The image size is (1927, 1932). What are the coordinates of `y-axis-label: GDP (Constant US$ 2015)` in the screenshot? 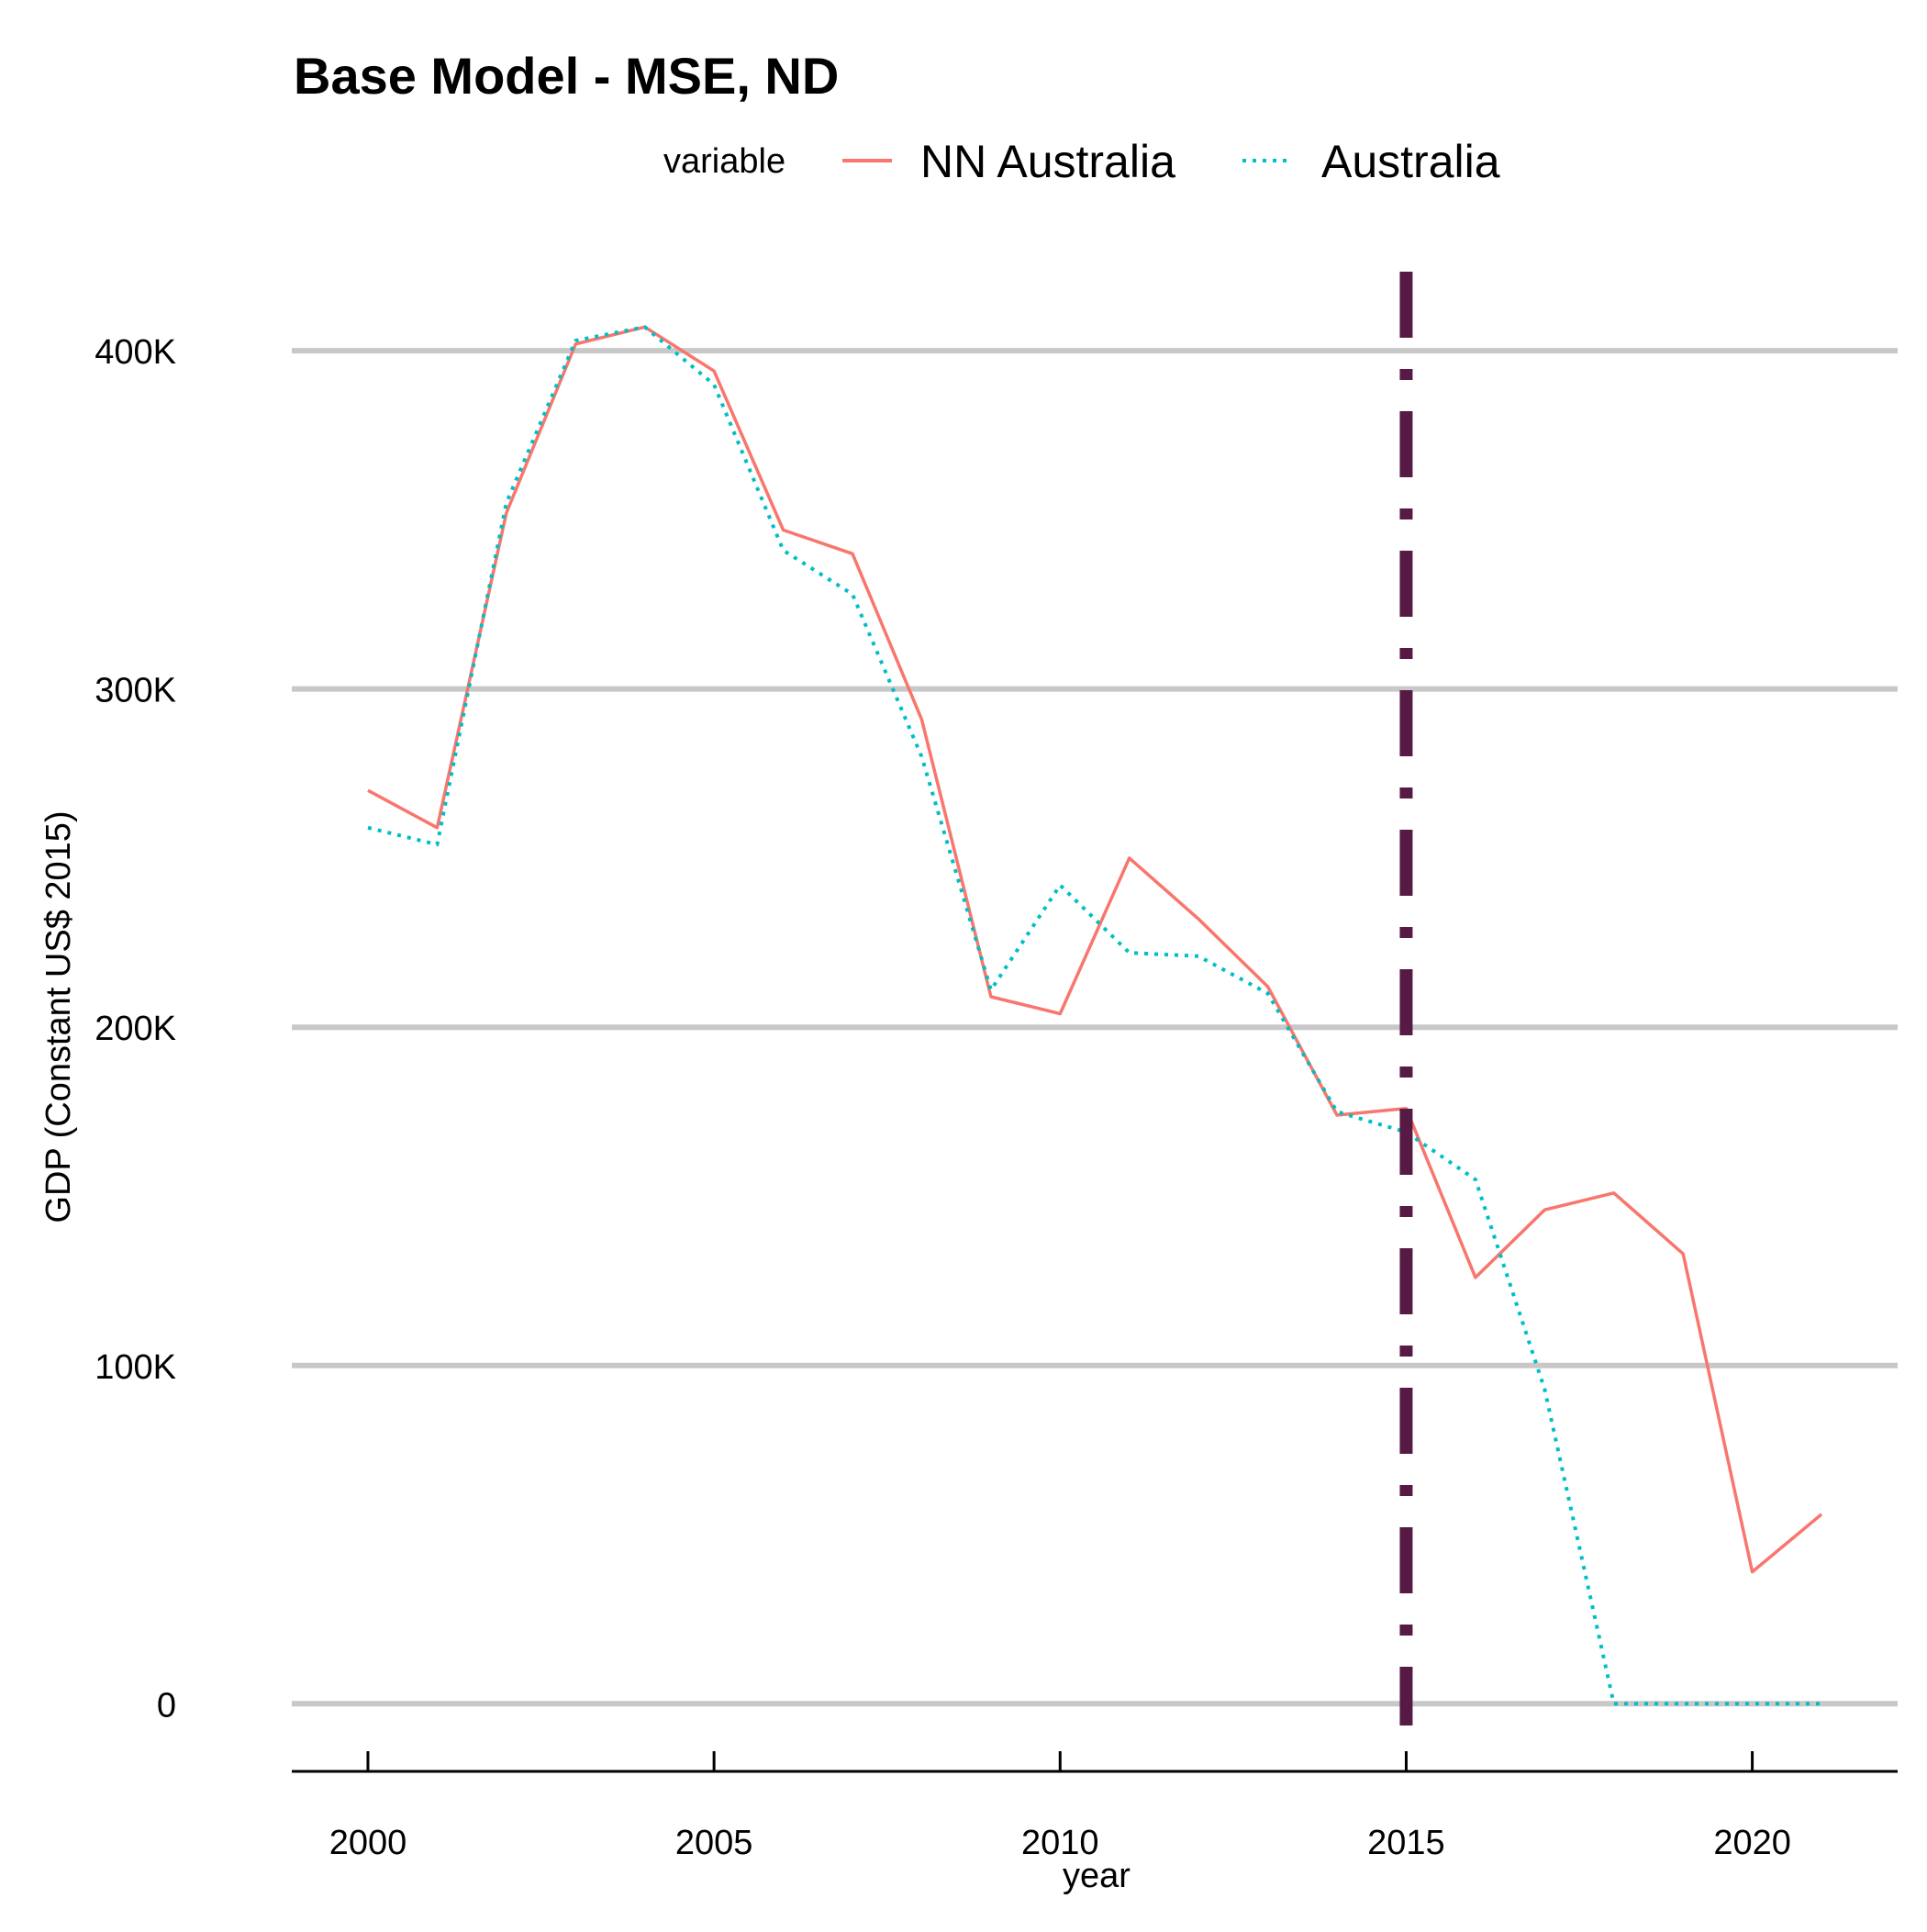 It's located at (58, 1016).